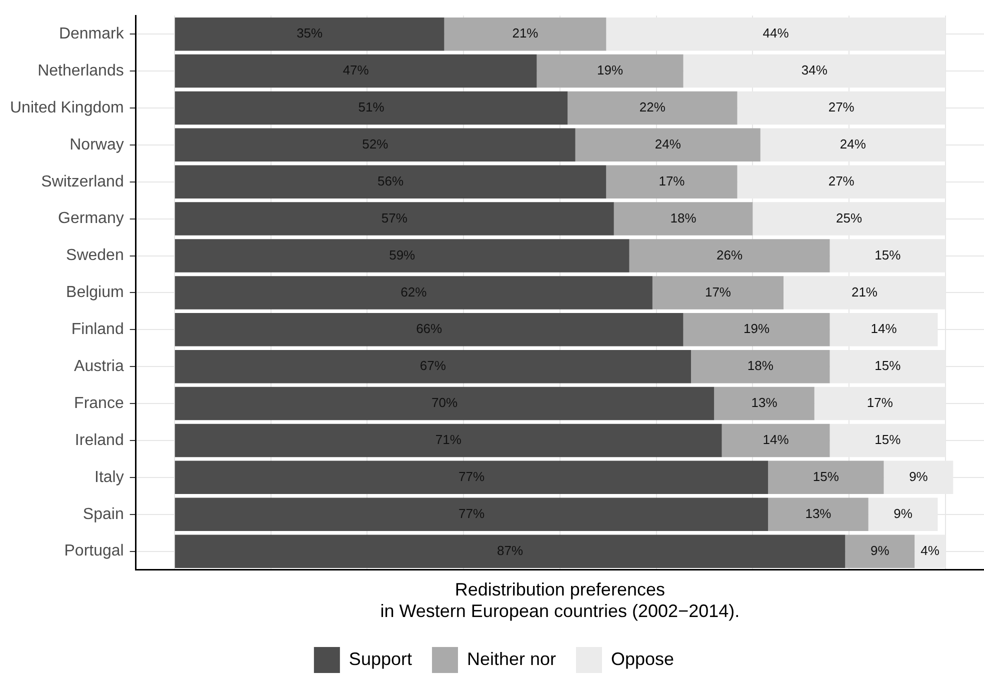 The image size is (984, 689). What do you see at coordinates (99, 366) in the screenshot?
I see `y-tick-label: Austria` at bounding box center [99, 366].